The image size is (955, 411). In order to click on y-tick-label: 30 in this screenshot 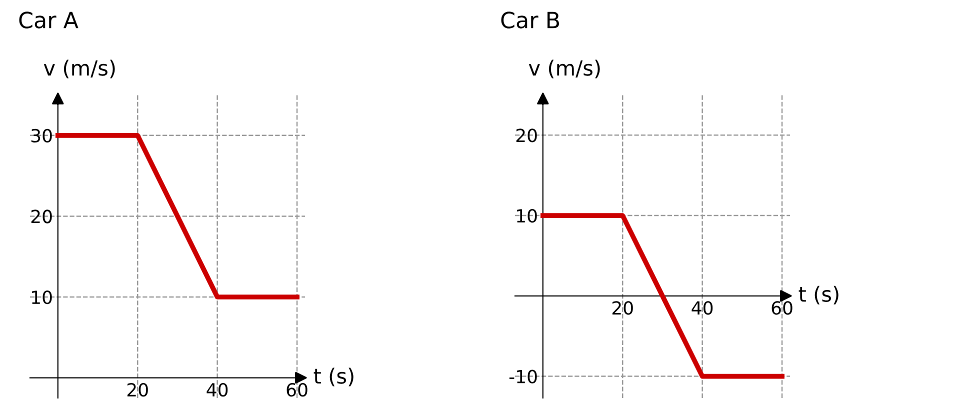, I will do `click(41, 135)`.